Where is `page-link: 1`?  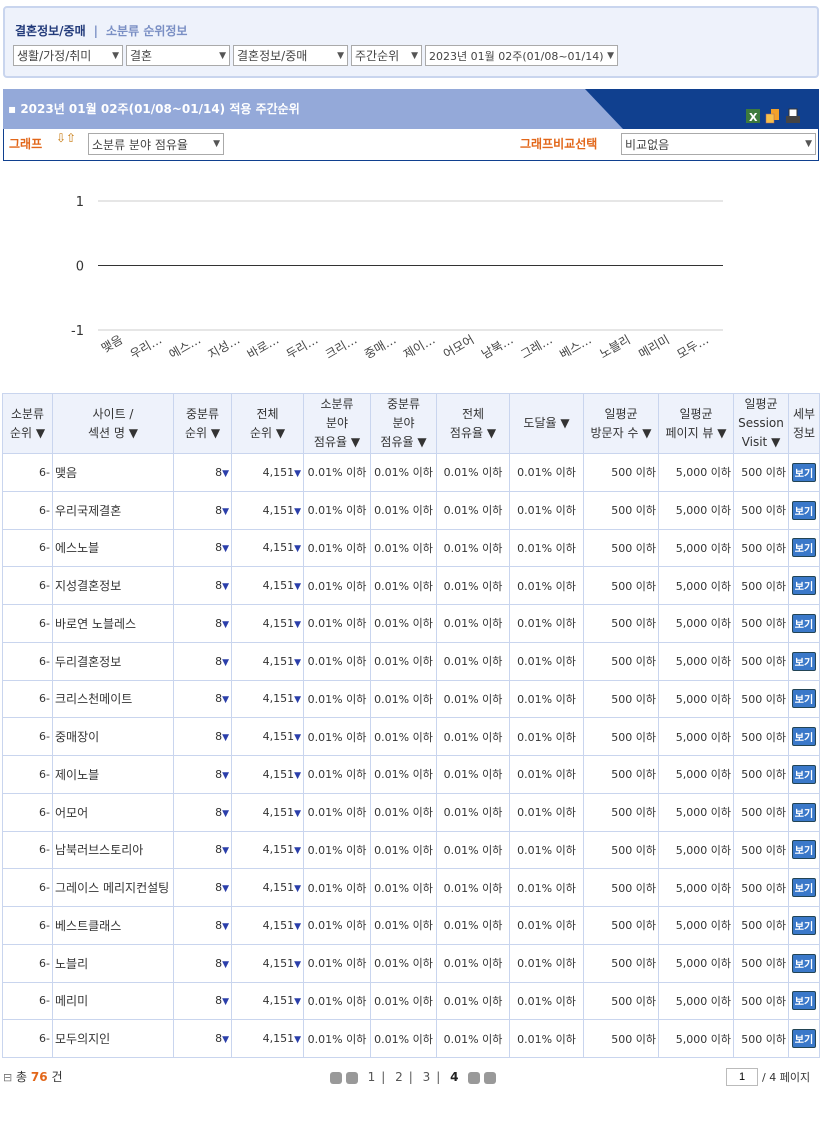 page-link: 1 is located at coordinates (371, 1077).